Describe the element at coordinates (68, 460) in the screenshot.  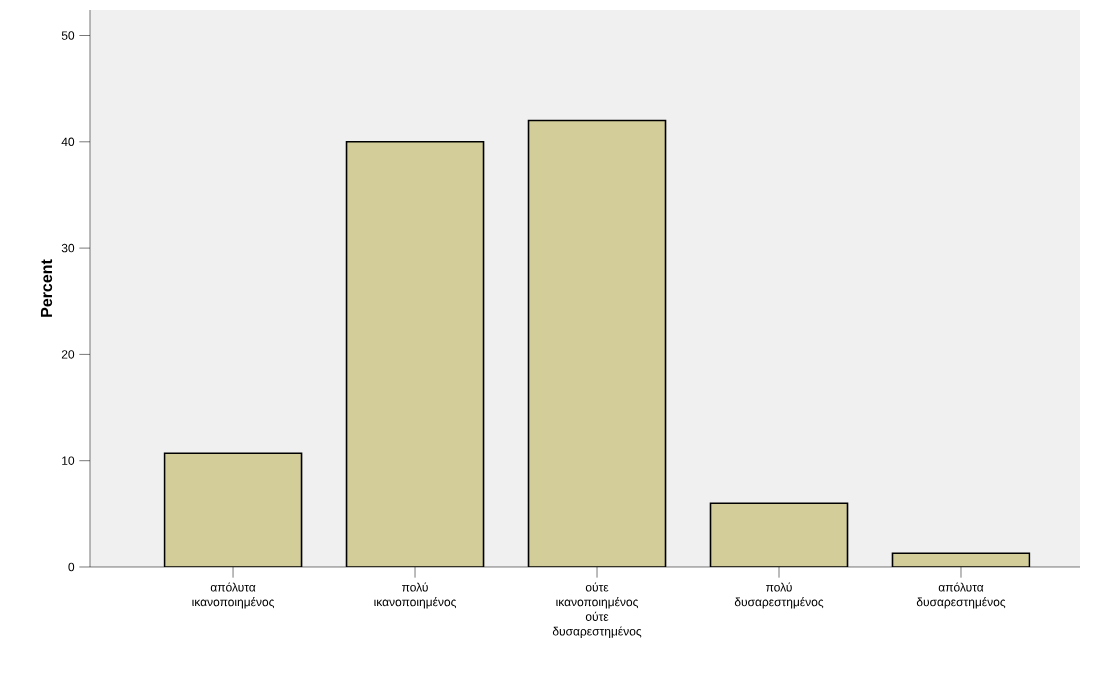
I see `y-tick-label: 10` at that location.